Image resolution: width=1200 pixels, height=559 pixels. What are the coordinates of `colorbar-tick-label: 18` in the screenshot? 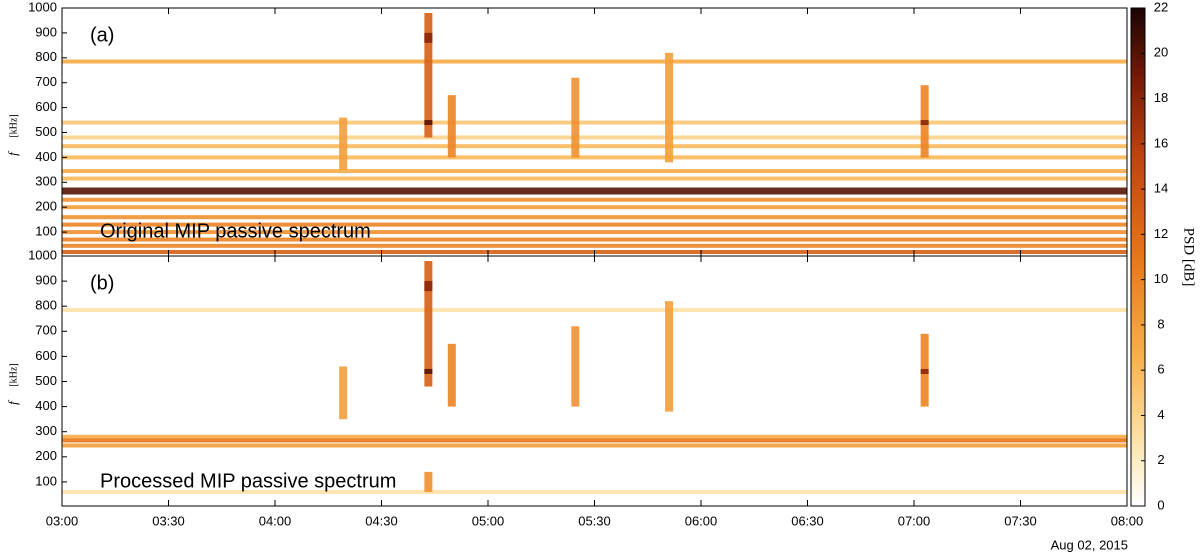 It's located at (1161, 97).